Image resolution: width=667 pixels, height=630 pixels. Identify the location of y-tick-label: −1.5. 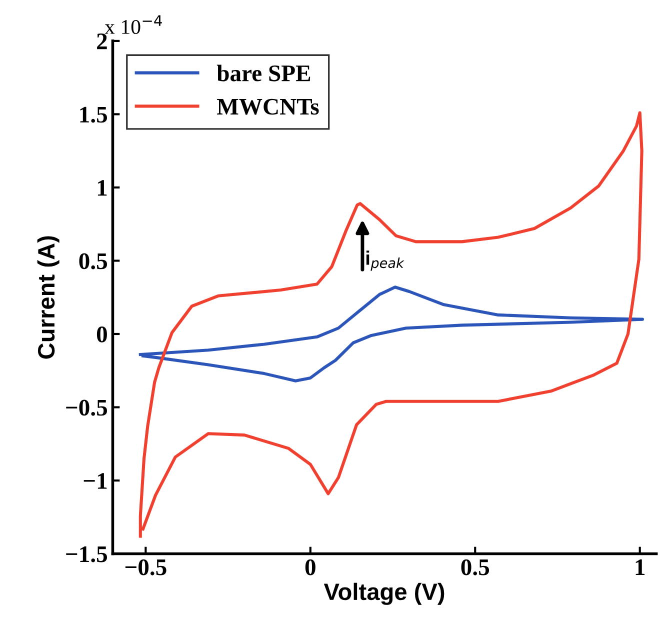
(86, 554).